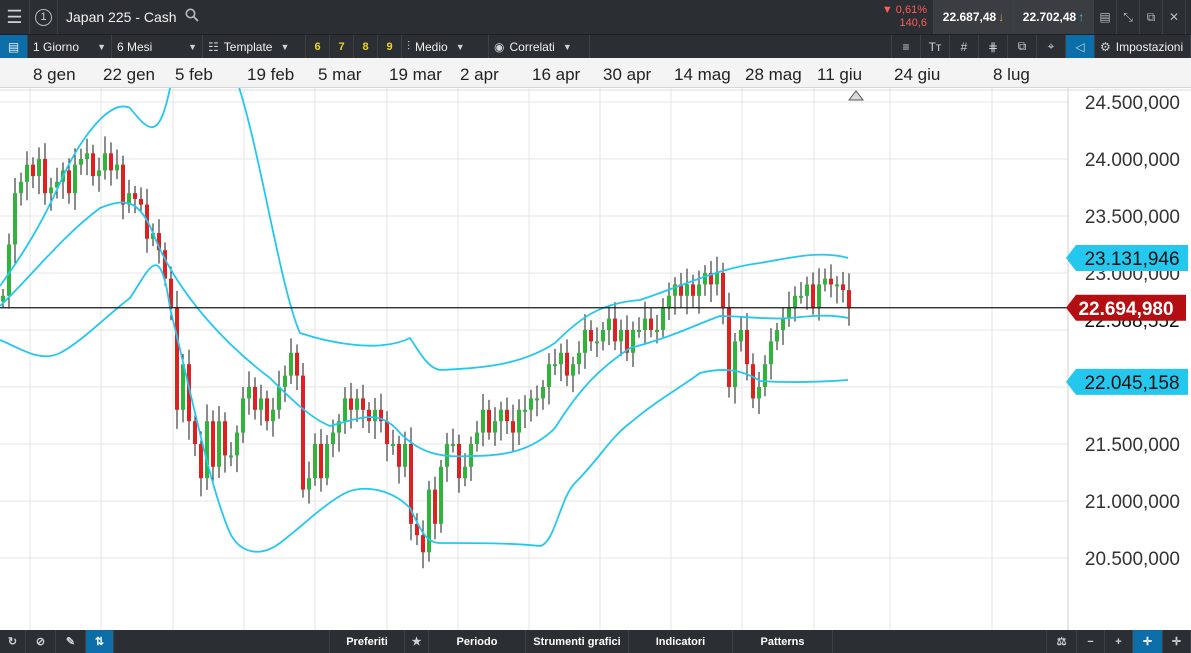 This screenshot has width=1191, height=653. Describe the element at coordinates (1128, 17) in the screenshot. I see `collapse-icon: ⤡` at that location.